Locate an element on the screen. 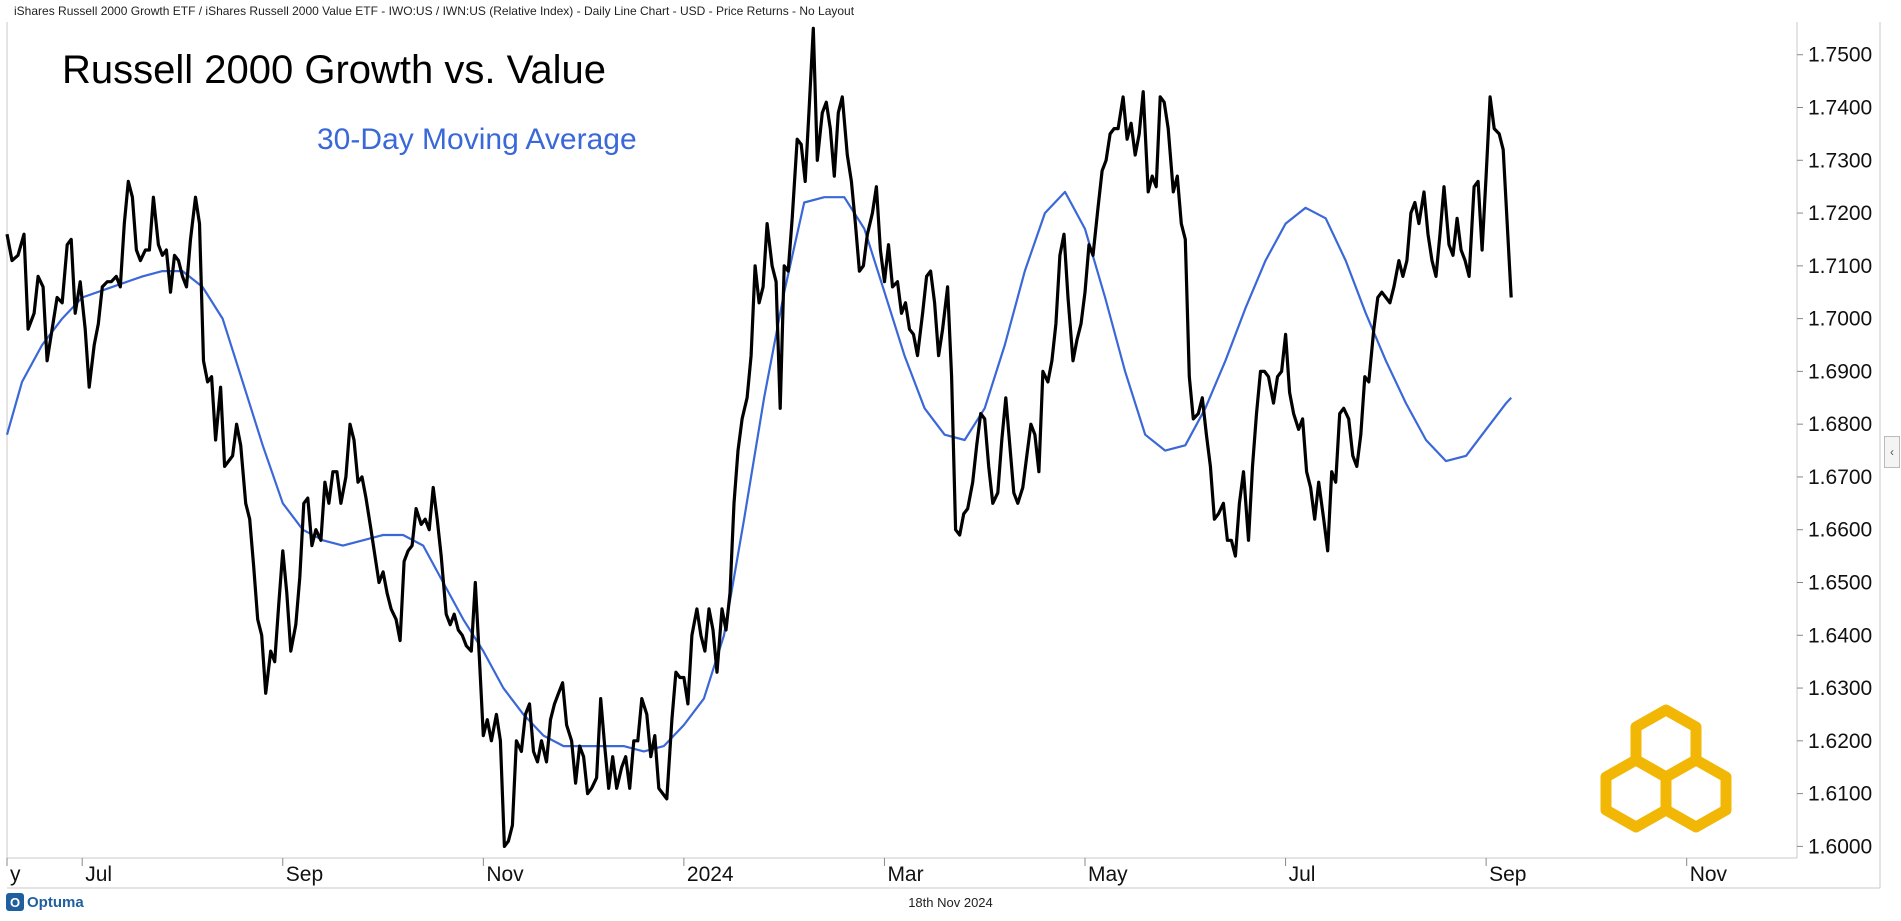 Image resolution: width=1901 pixels, height=921 pixels. moving-average-label: 30-Day Moving Average is located at coordinates (477, 139).